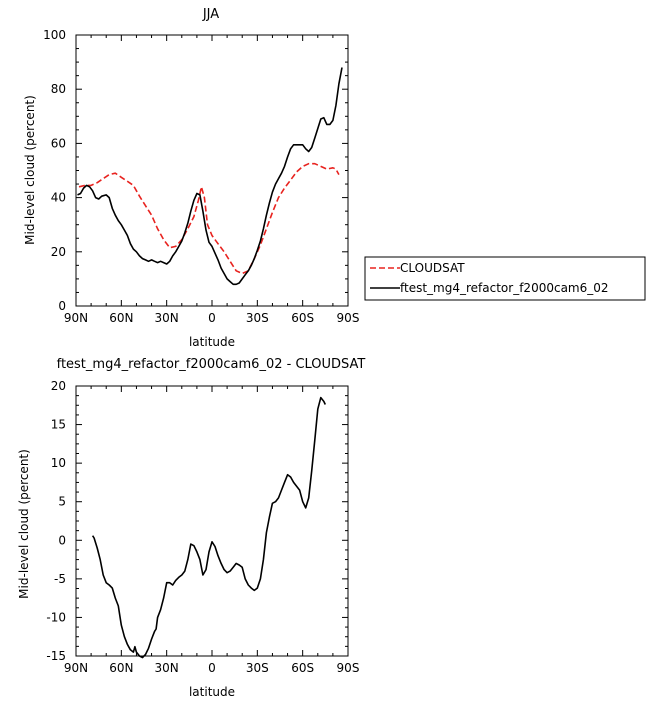 Image resolution: width=649 pixels, height=704 pixels. What do you see at coordinates (167, 318) in the screenshot?
I see `top-x-tick-label: 30N` at bounding box center [167, 318].